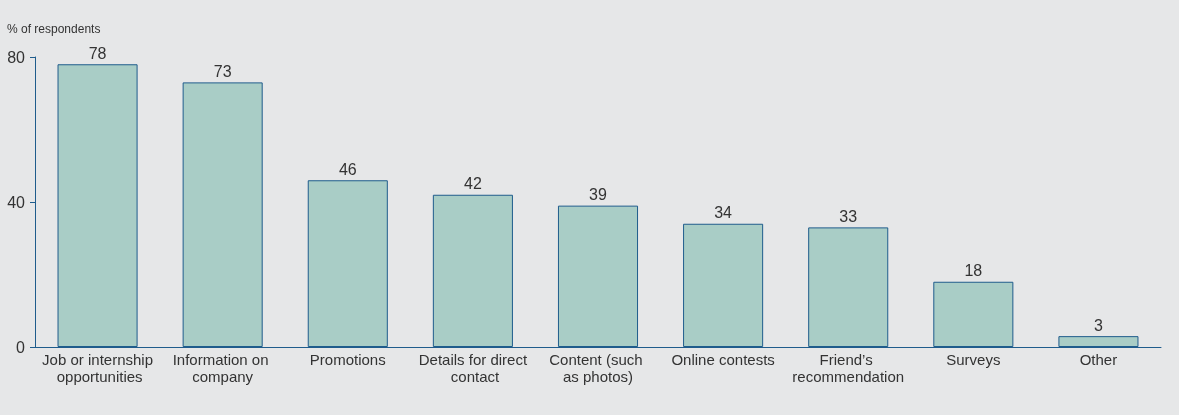  What do you see at coordinates (16, 57) in the screenshot?
I see `y-tick-label: 80` at bounding box center [16, 57].